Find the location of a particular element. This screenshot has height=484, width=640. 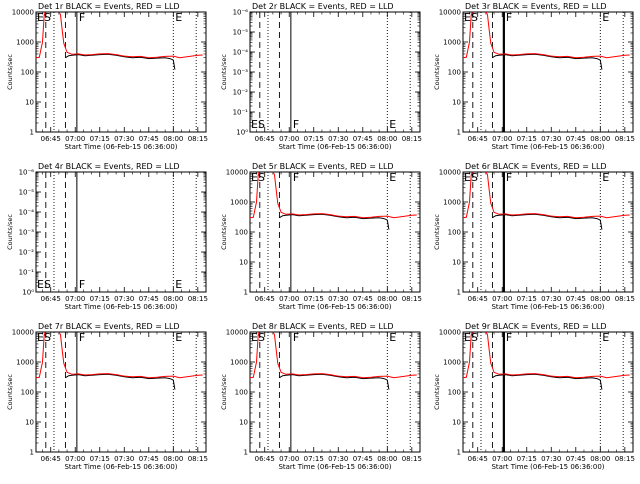

panel-title: Det 7r BLACK = Events, RED = LLD is located at coordinates (109, 326).